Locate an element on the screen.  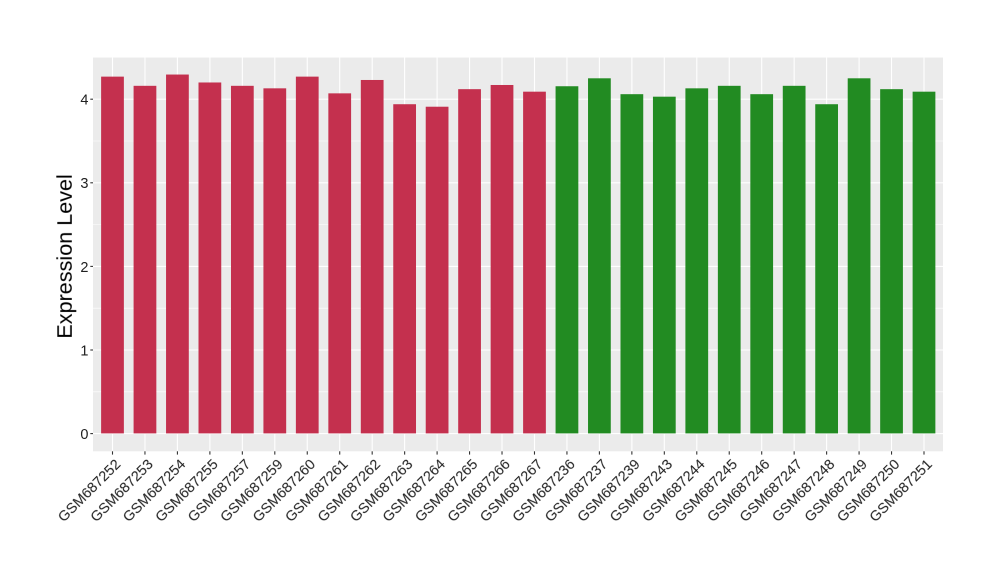
svg-text: 3 is located at coordinates (84, 184).